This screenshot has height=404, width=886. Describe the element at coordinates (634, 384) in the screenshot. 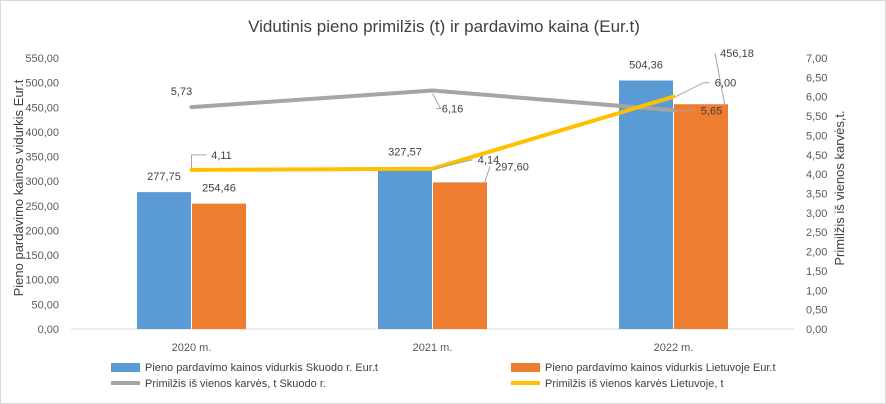

I see `legend-label: Primilžis iš vienos karvės Lietuvoje, t` at that location.